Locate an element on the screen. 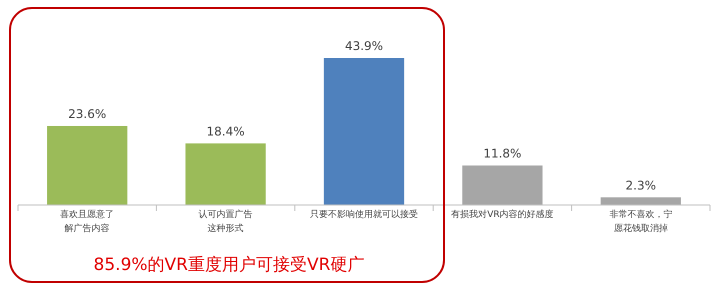 The height and width of the screenshot is (295, 720). data-label: 43.9% is located at coordinates (364, 46).